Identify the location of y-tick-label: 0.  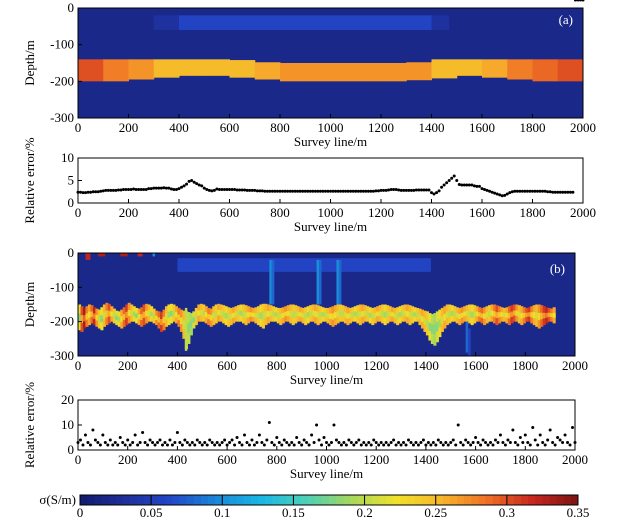
(71, 252).